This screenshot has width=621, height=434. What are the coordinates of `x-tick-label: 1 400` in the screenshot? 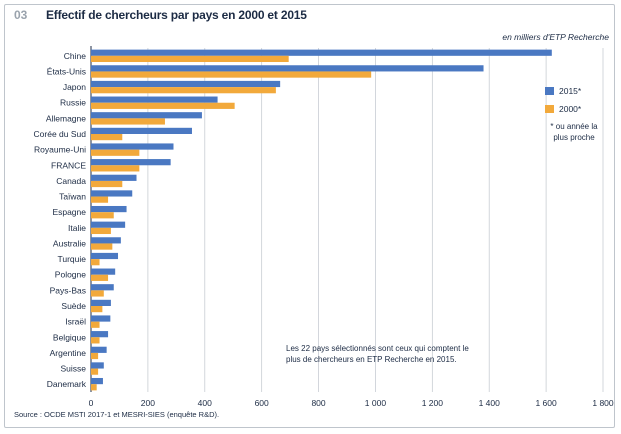 It's located at (490, 403).